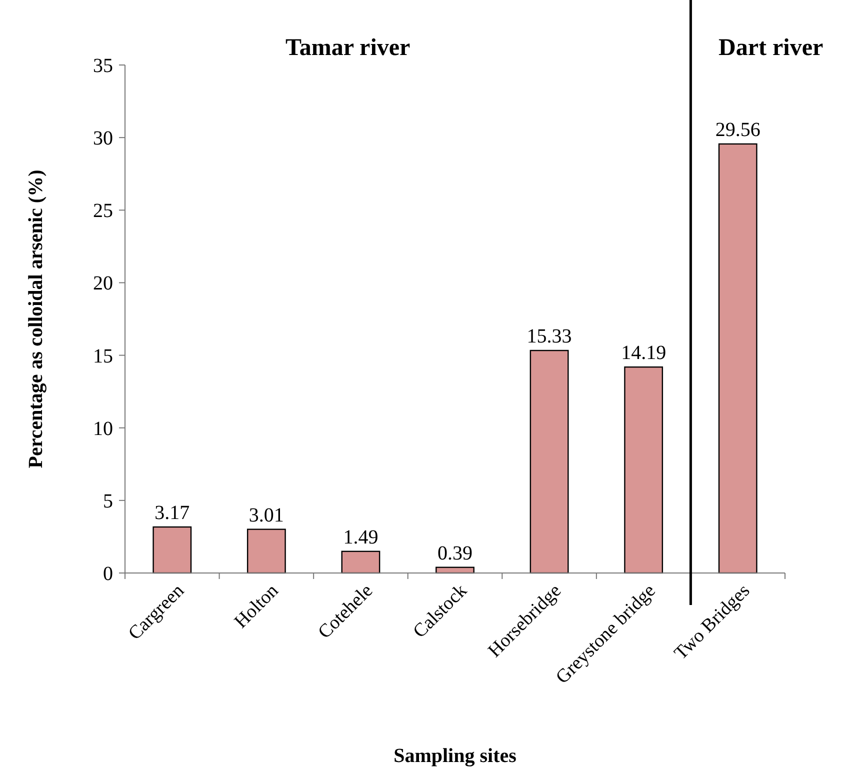 The height and width of the screenshot is (774, 861). I want to click on data-label: 14.19, so click(643, 353).